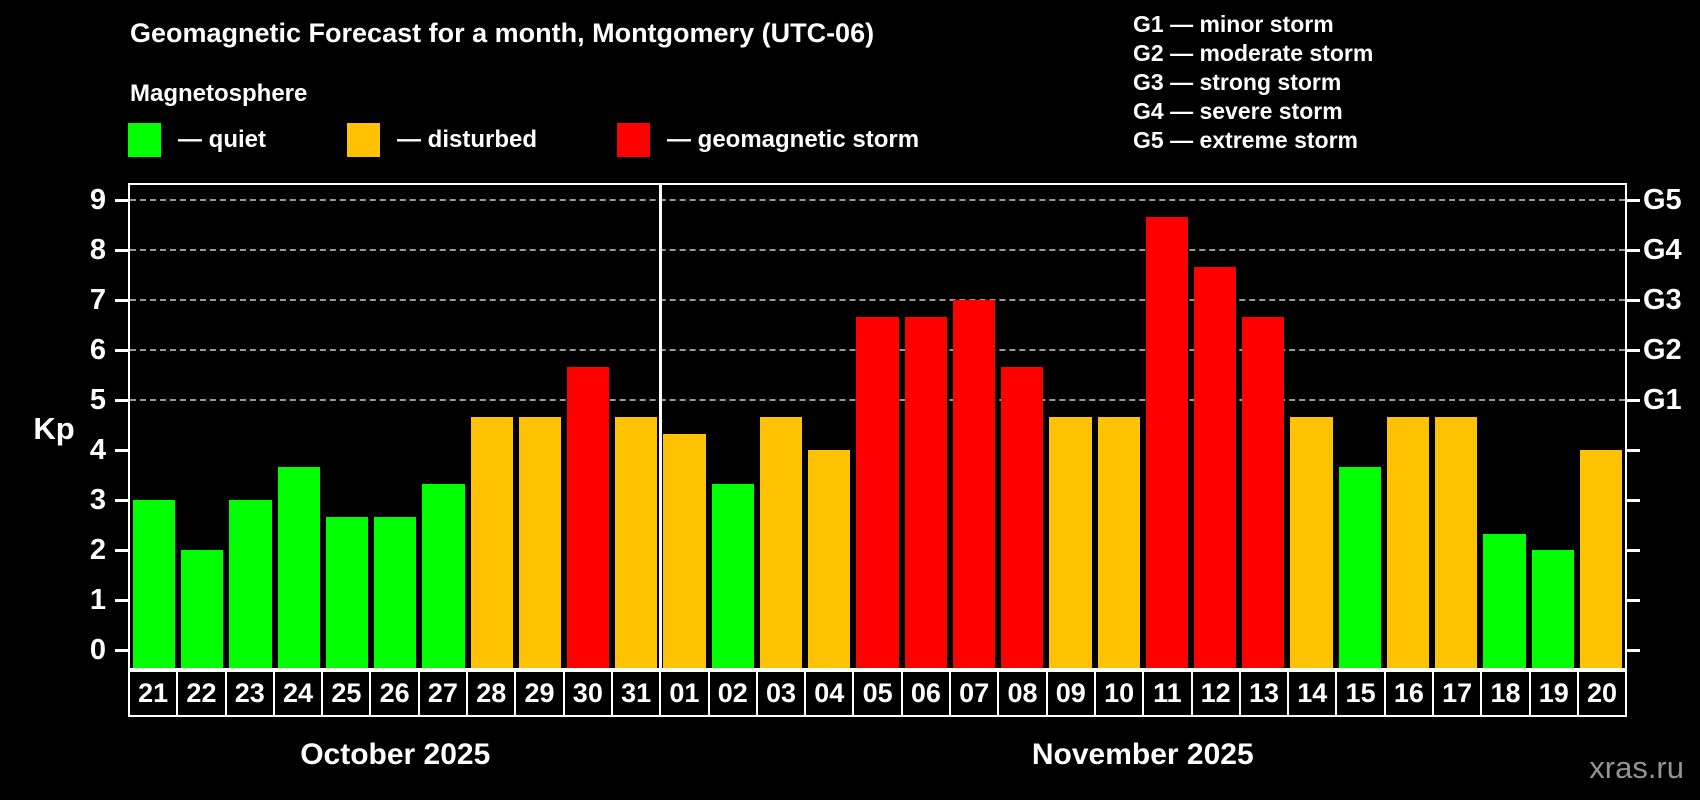  I want to click on date-label-17: 17, so click(1457, 693).